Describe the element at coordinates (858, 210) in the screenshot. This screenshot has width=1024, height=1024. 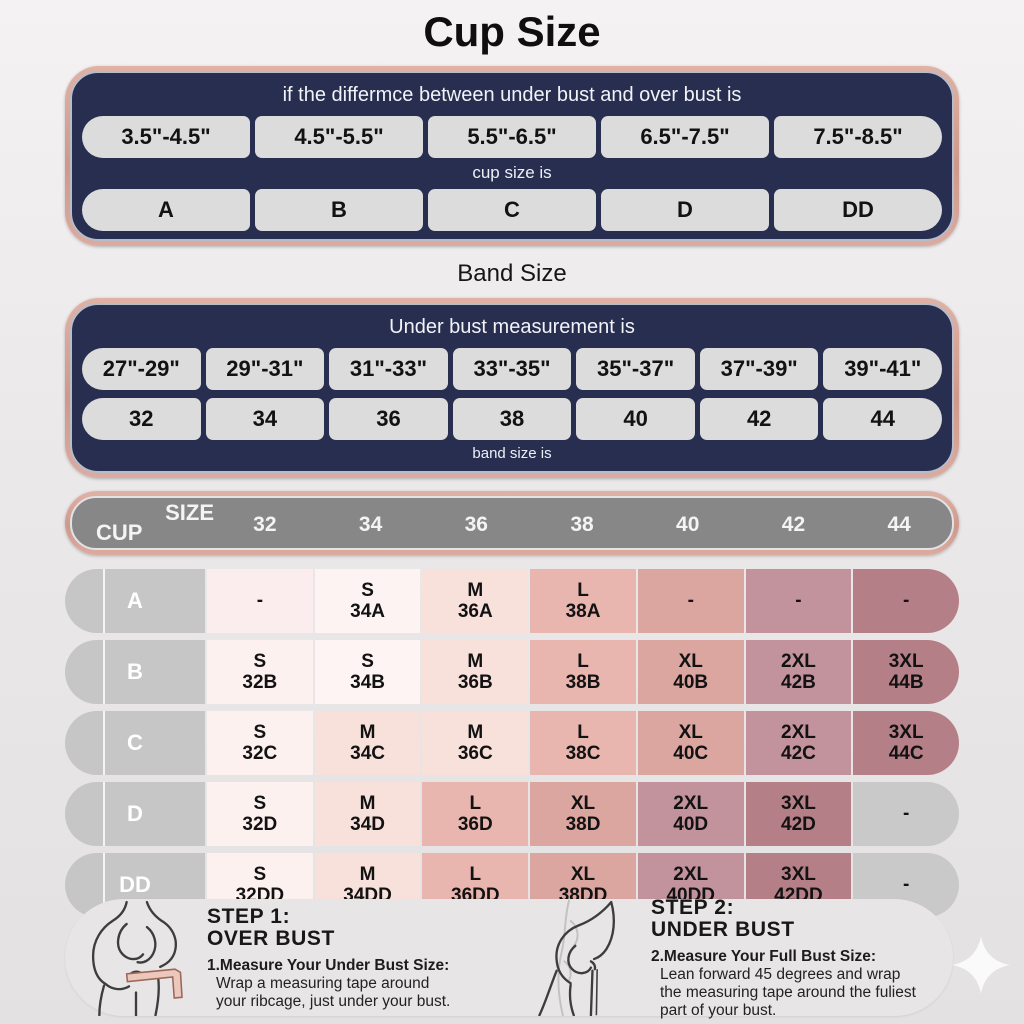
I see `cup-letter-pill: DD` at that location.